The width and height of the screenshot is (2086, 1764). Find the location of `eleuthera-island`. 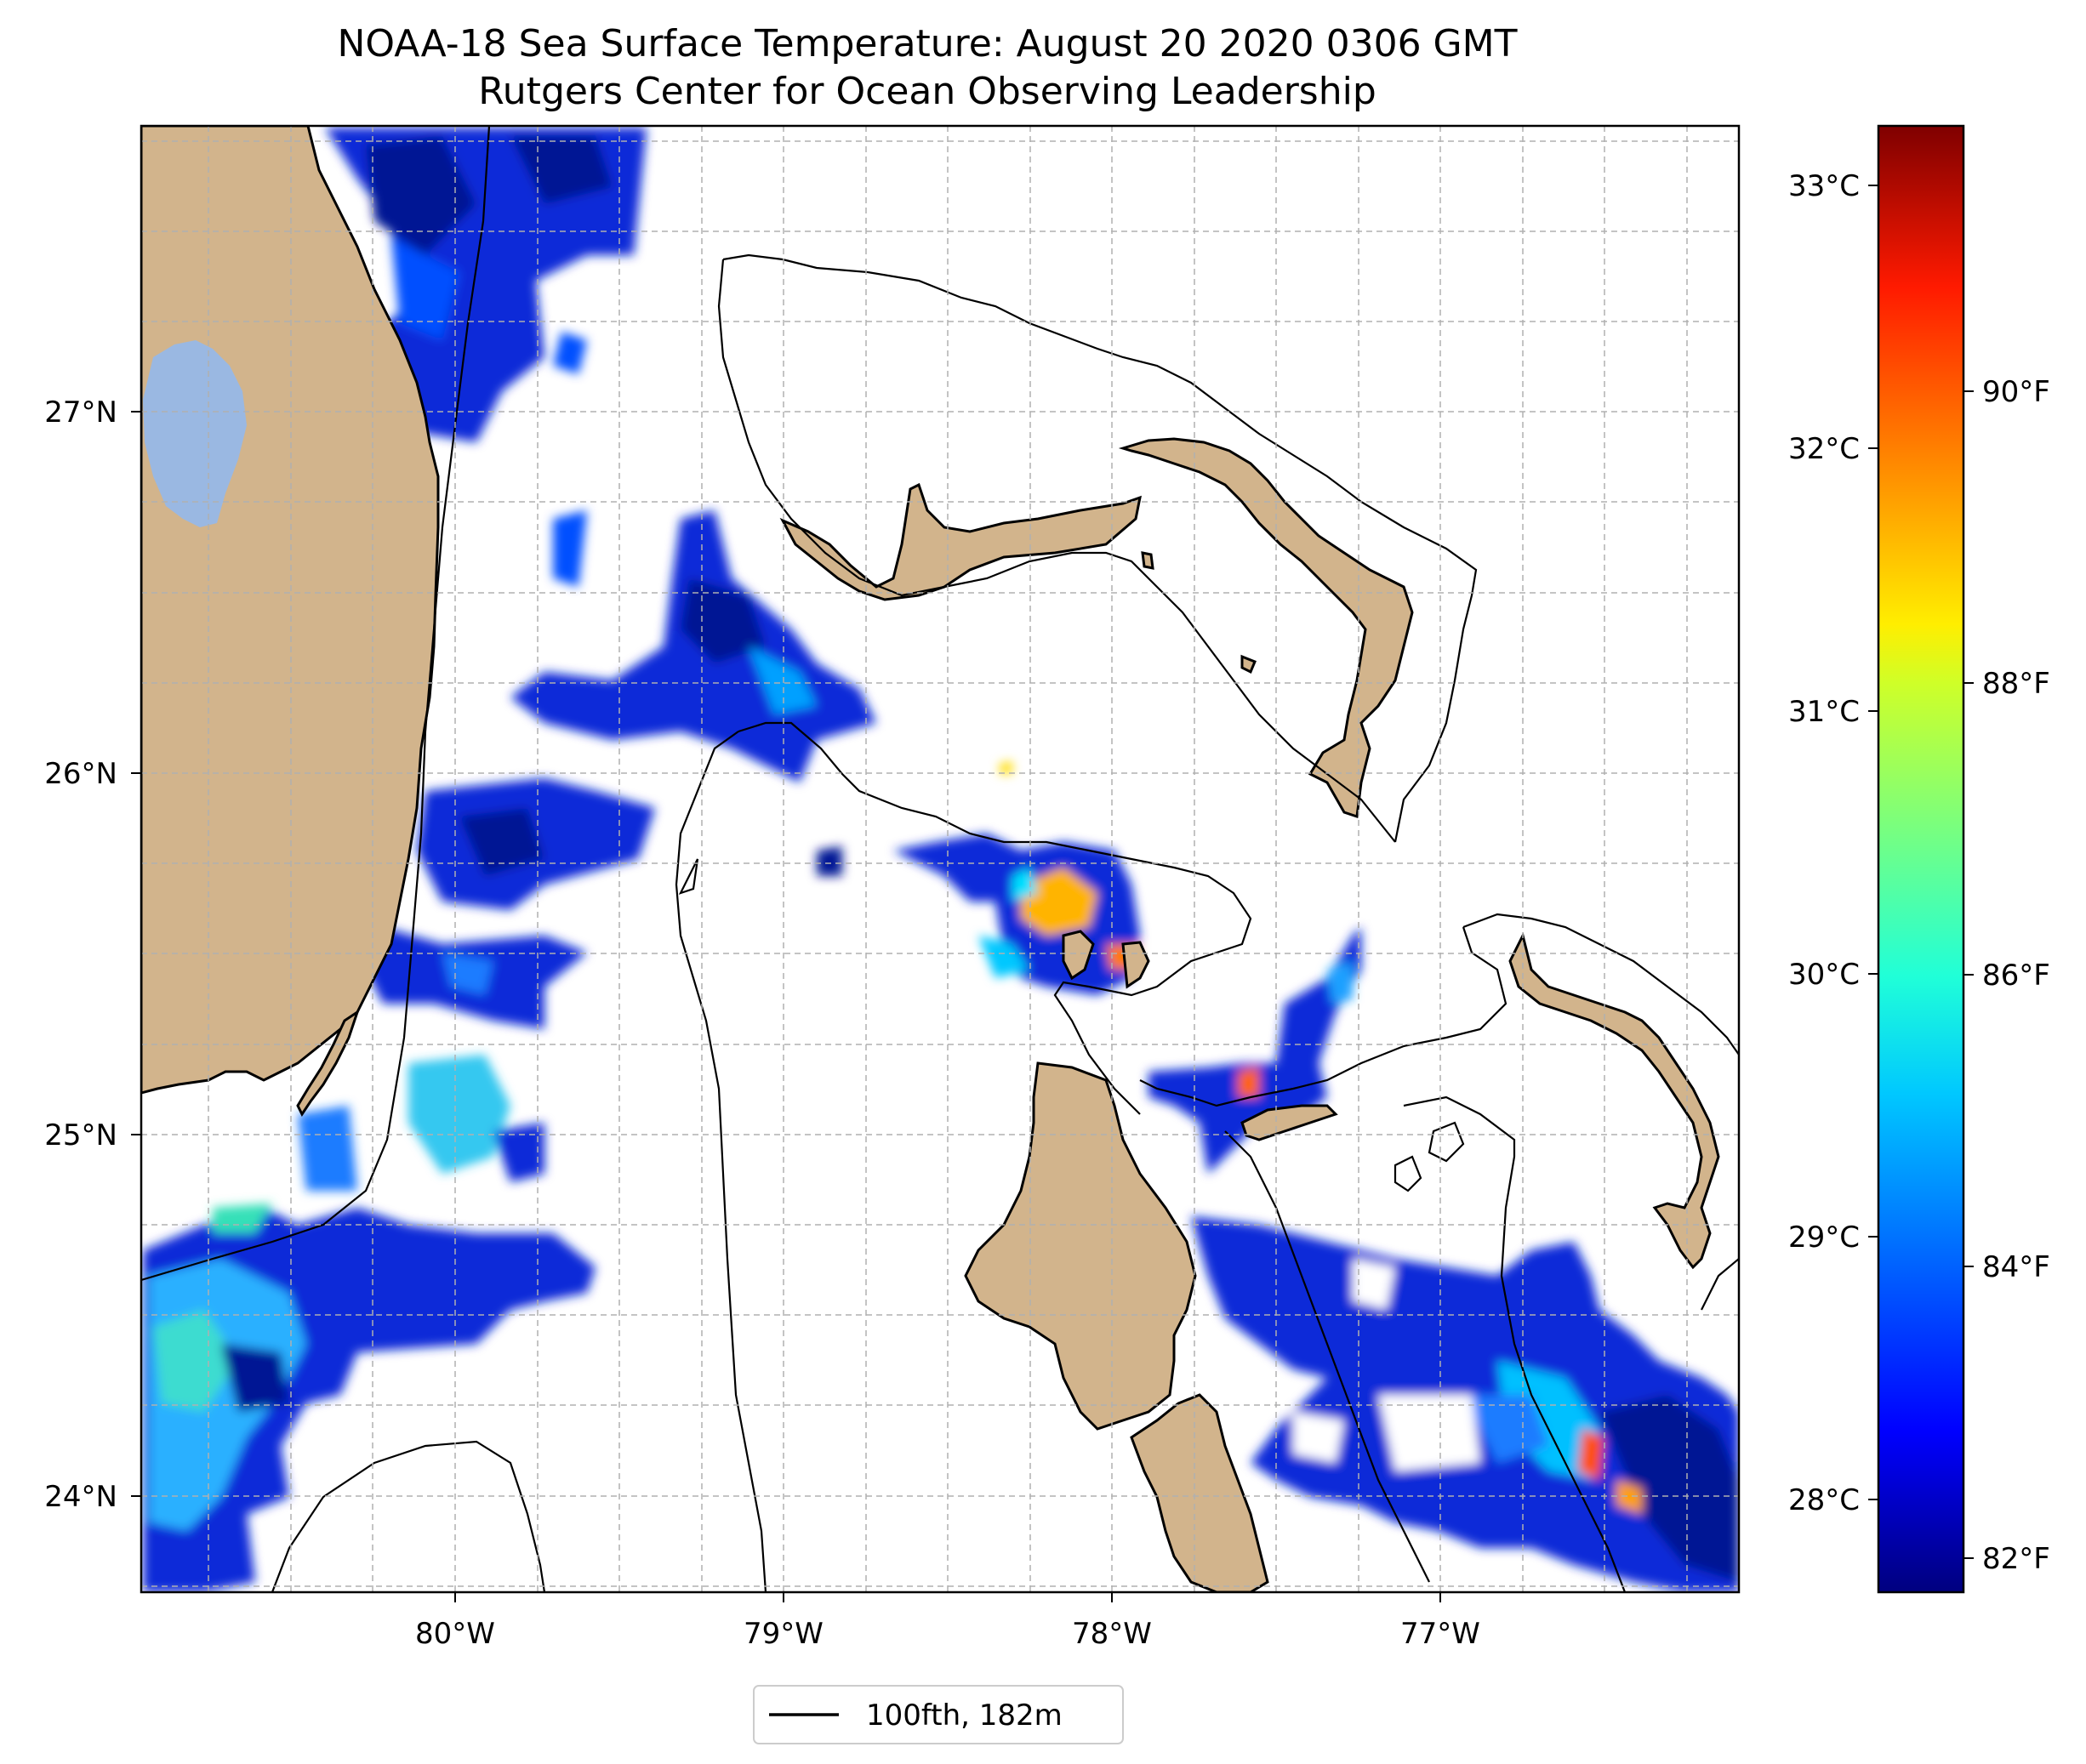

eleuthera-island is located at coordinates (1614, 1100).